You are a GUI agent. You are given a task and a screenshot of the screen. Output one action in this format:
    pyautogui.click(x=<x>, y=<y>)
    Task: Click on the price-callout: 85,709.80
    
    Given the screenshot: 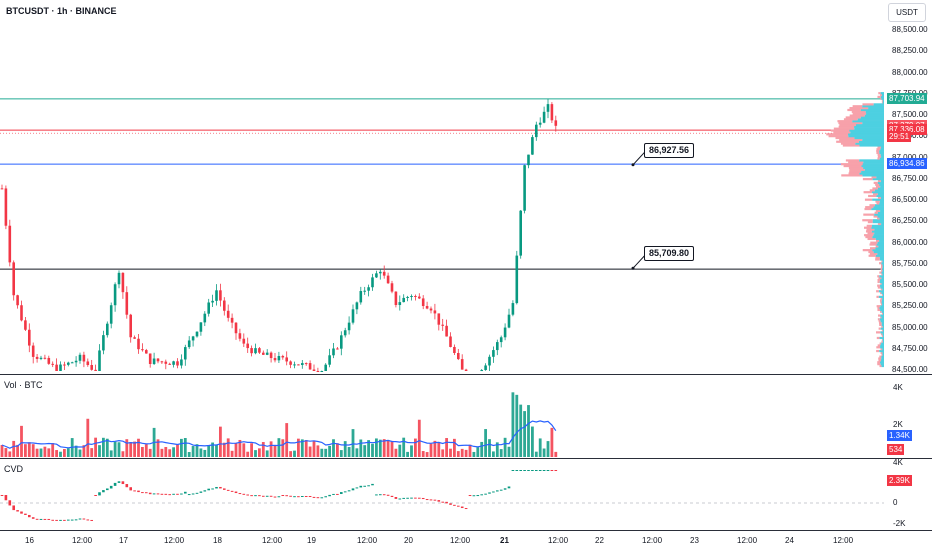 What is the action you would take?
    pyautogui.click(x=669, y=254)
    